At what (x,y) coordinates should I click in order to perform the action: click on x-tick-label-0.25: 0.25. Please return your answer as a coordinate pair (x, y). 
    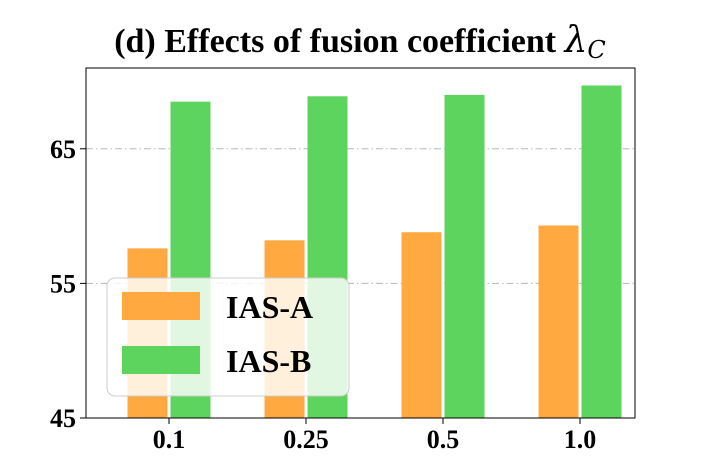
    Looking at the image, I should click on (306, 439).